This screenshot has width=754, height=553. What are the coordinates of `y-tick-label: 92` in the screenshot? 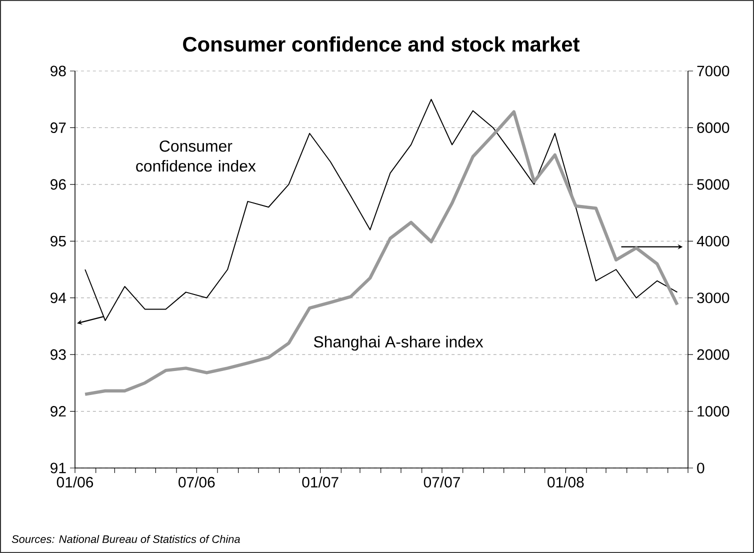 It's located at (58, 411).